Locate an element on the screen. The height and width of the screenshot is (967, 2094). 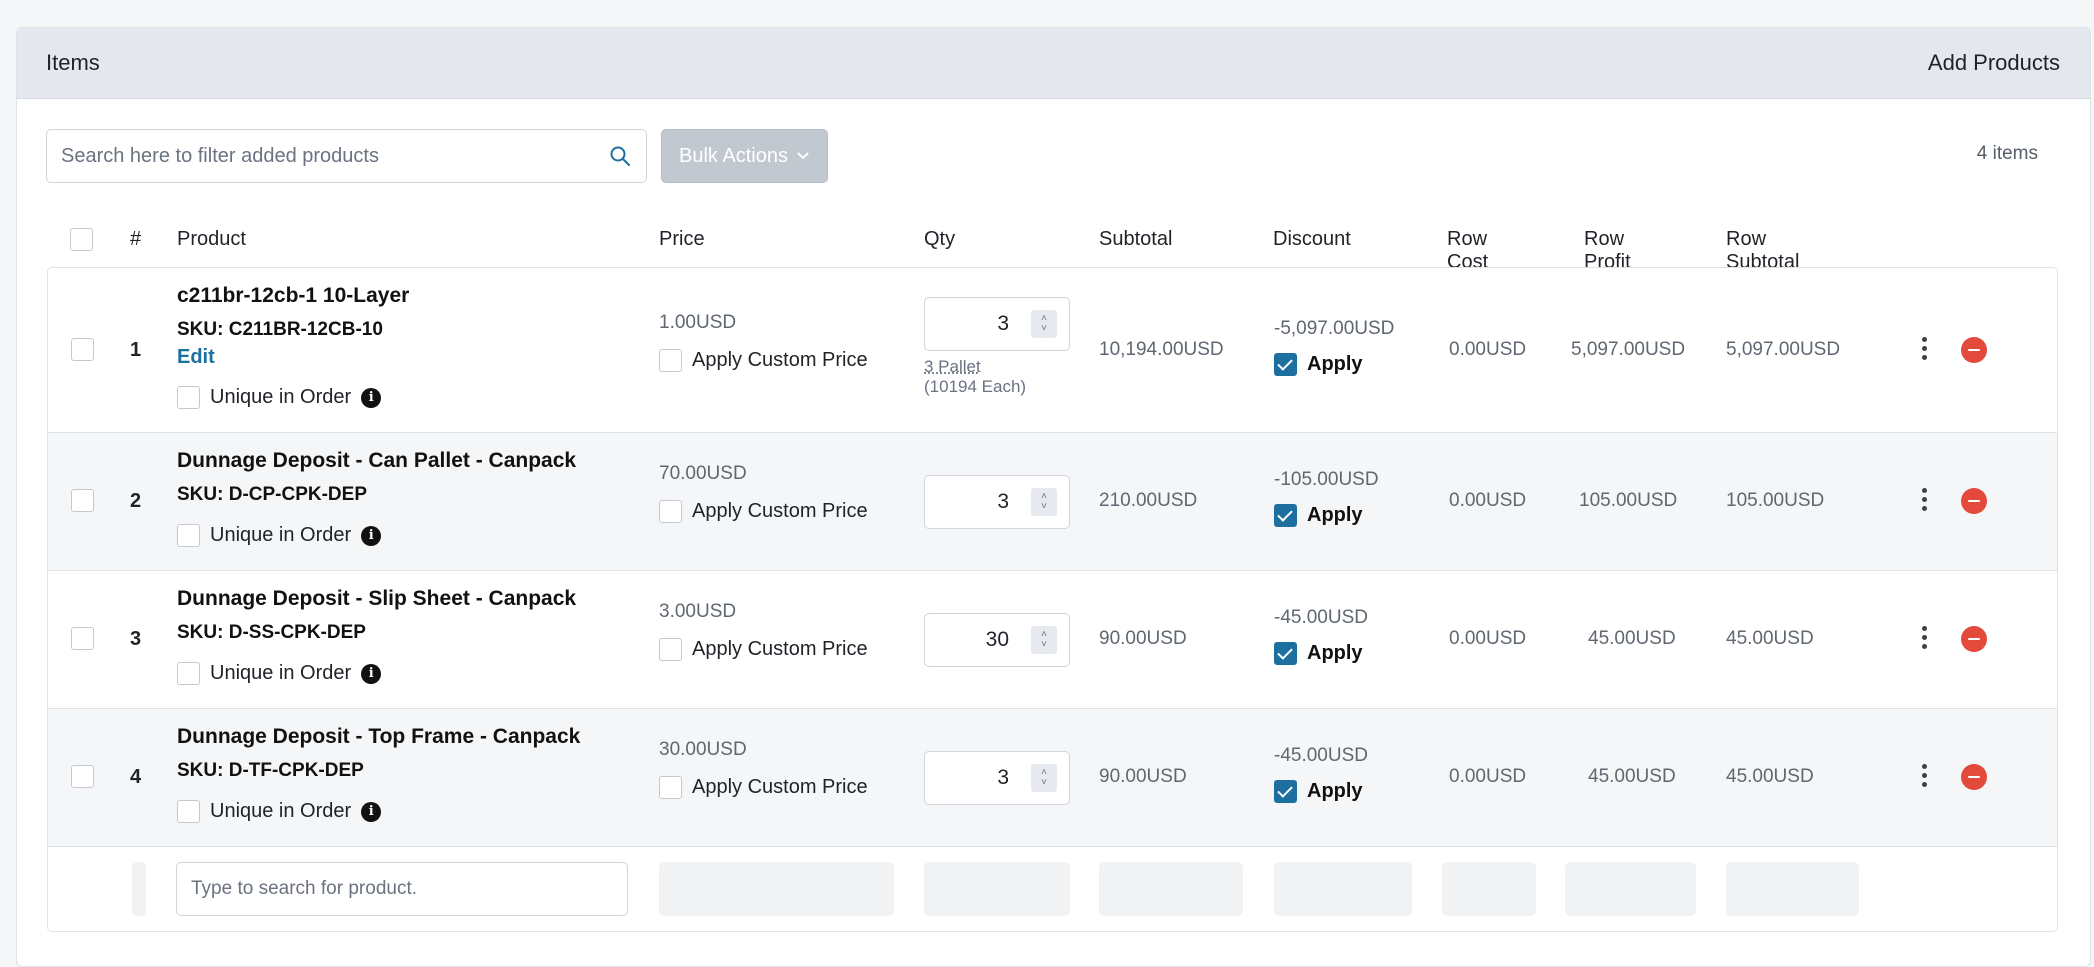
row-profit-value: 105.00USD is located at coordinates (1628, 500).